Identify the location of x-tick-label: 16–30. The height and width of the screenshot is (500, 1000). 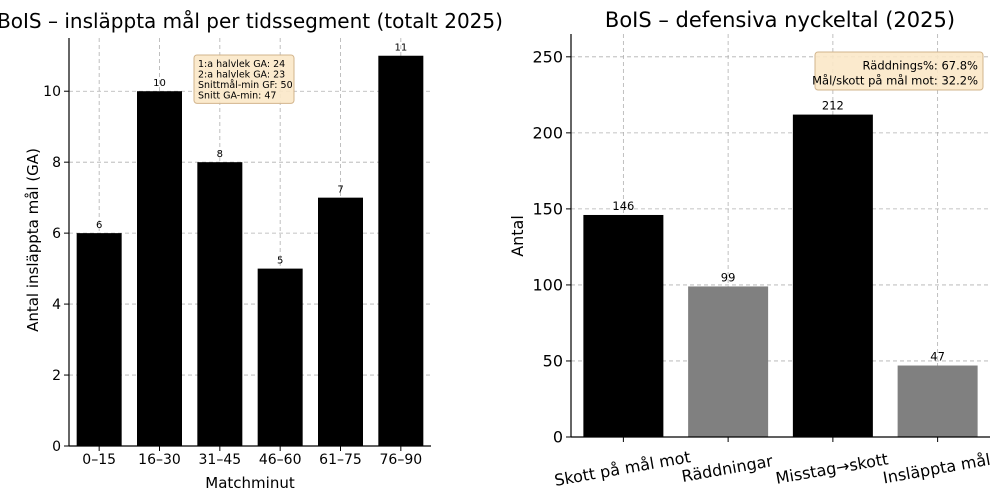
(159, 460).